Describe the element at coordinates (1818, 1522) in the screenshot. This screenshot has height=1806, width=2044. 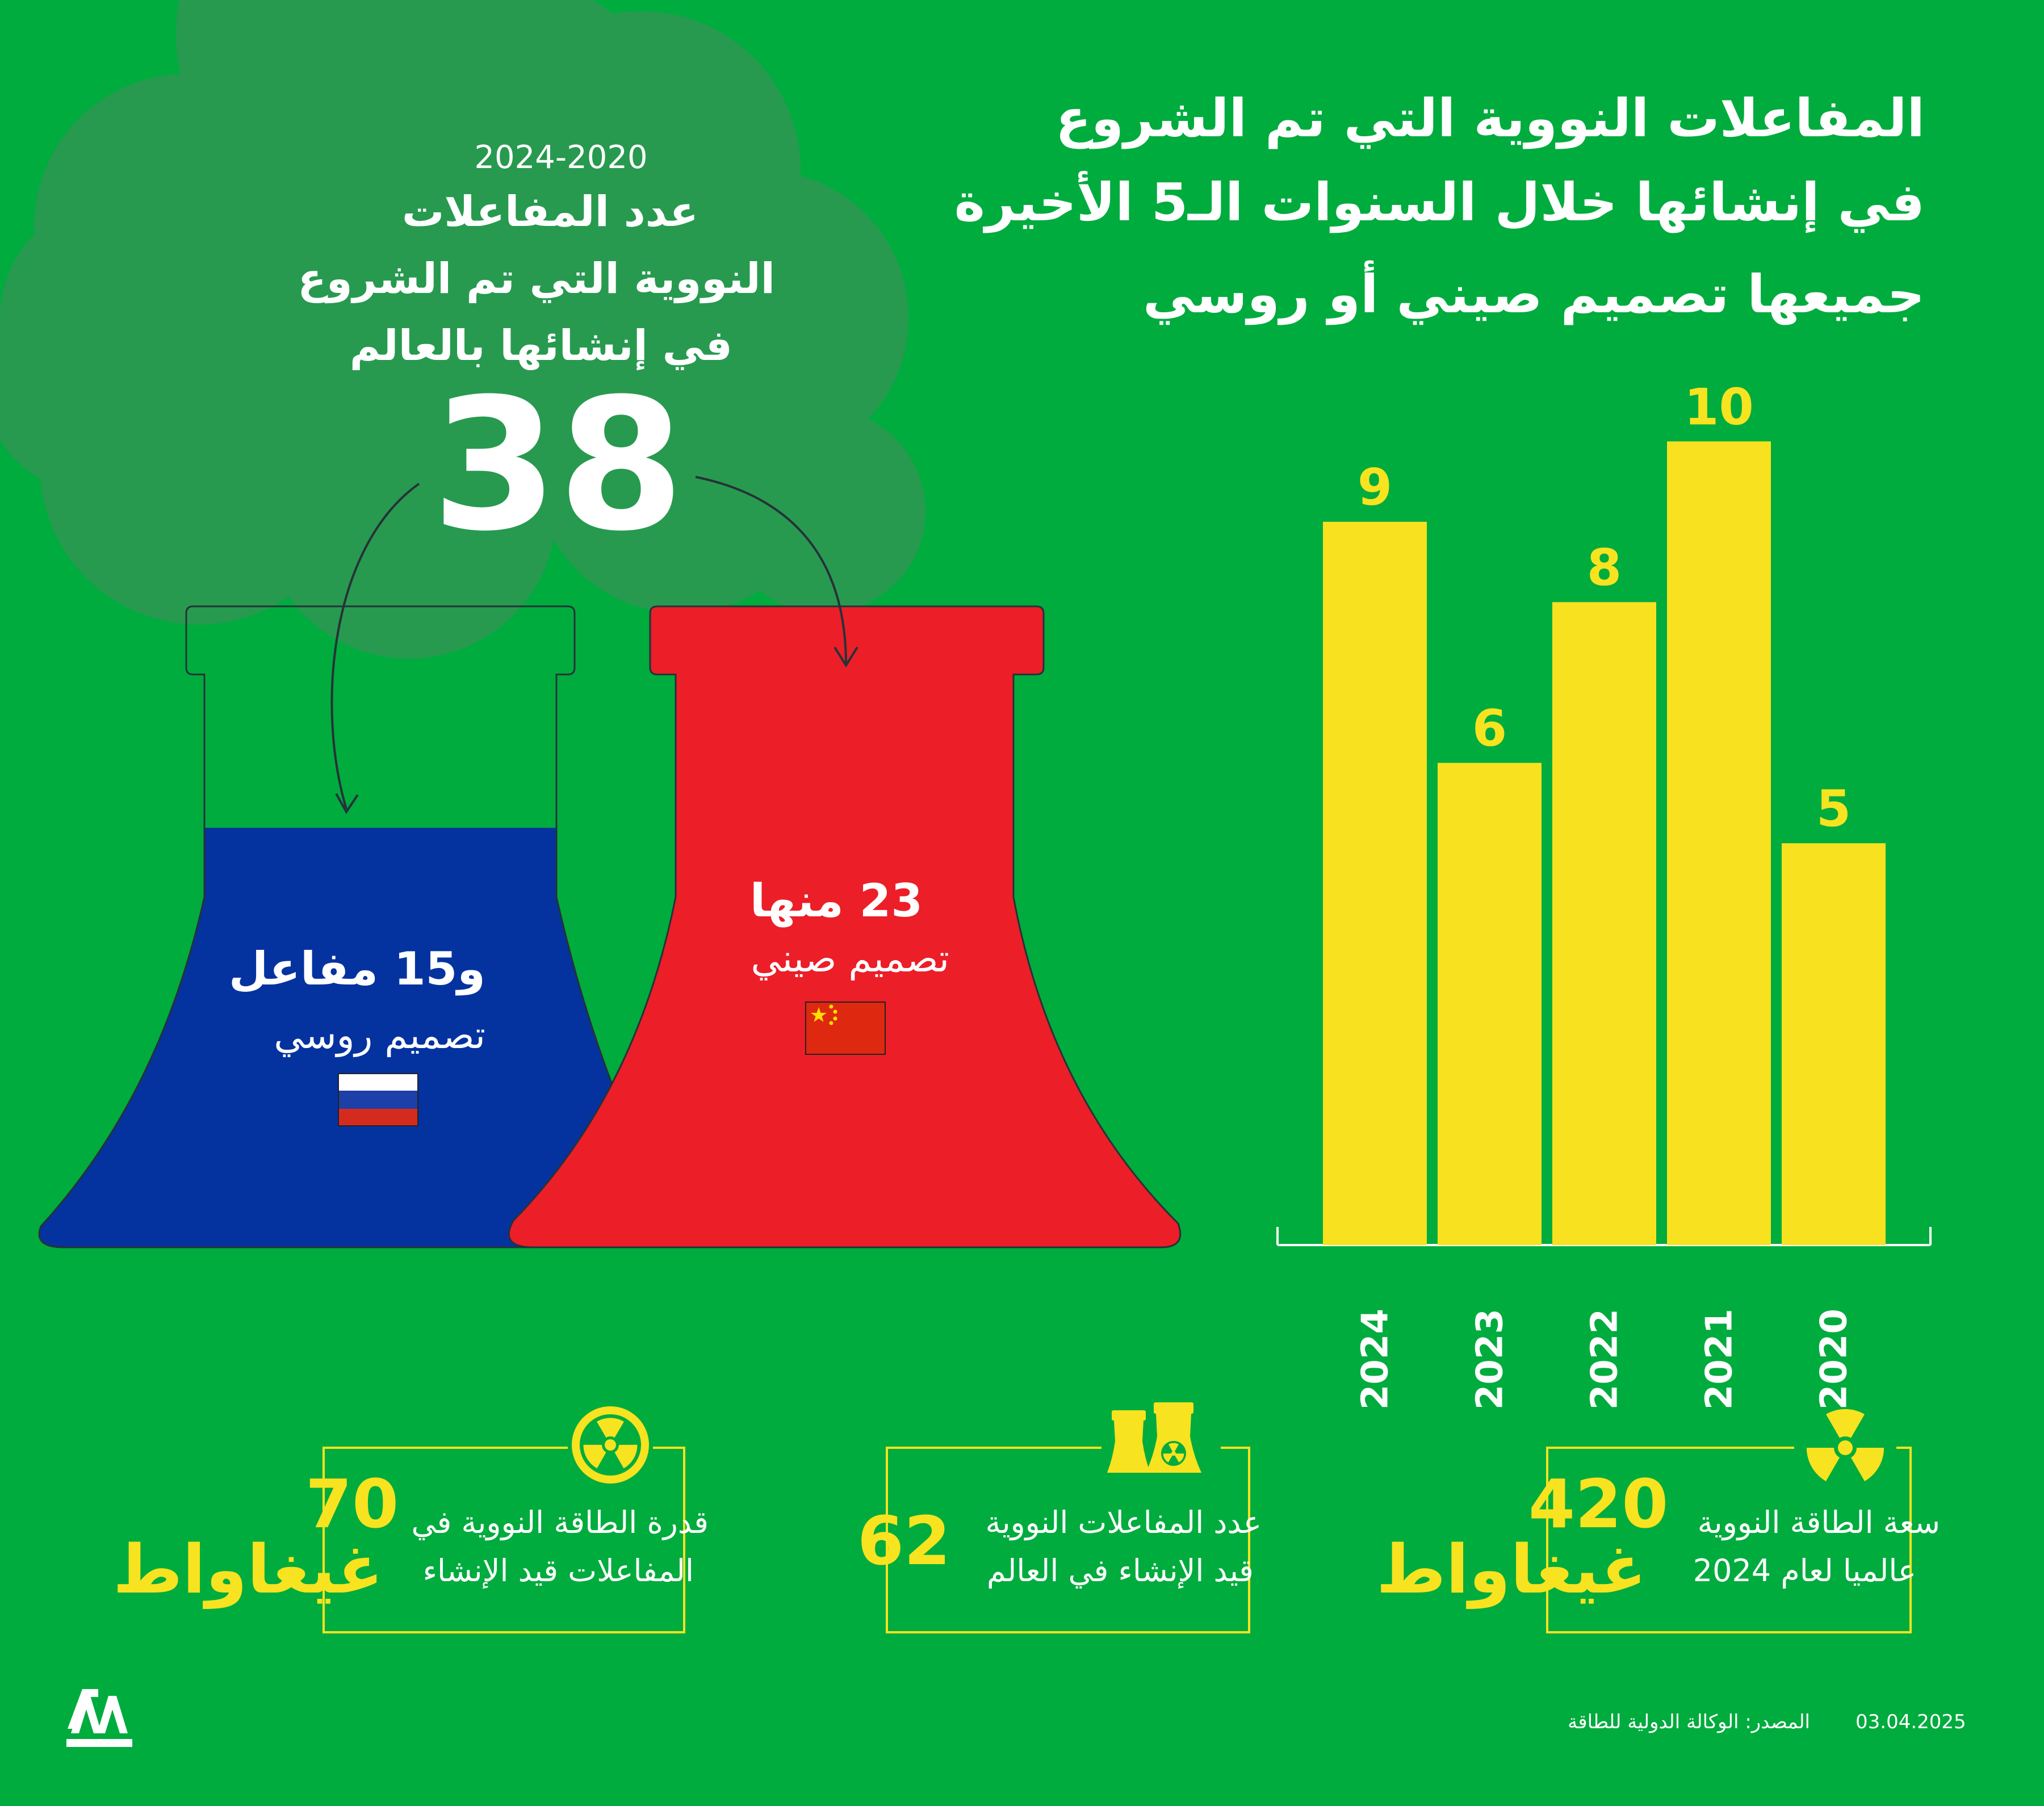
I see `stat-capacity-label-1: سعة الطاقة النووية` at that location.